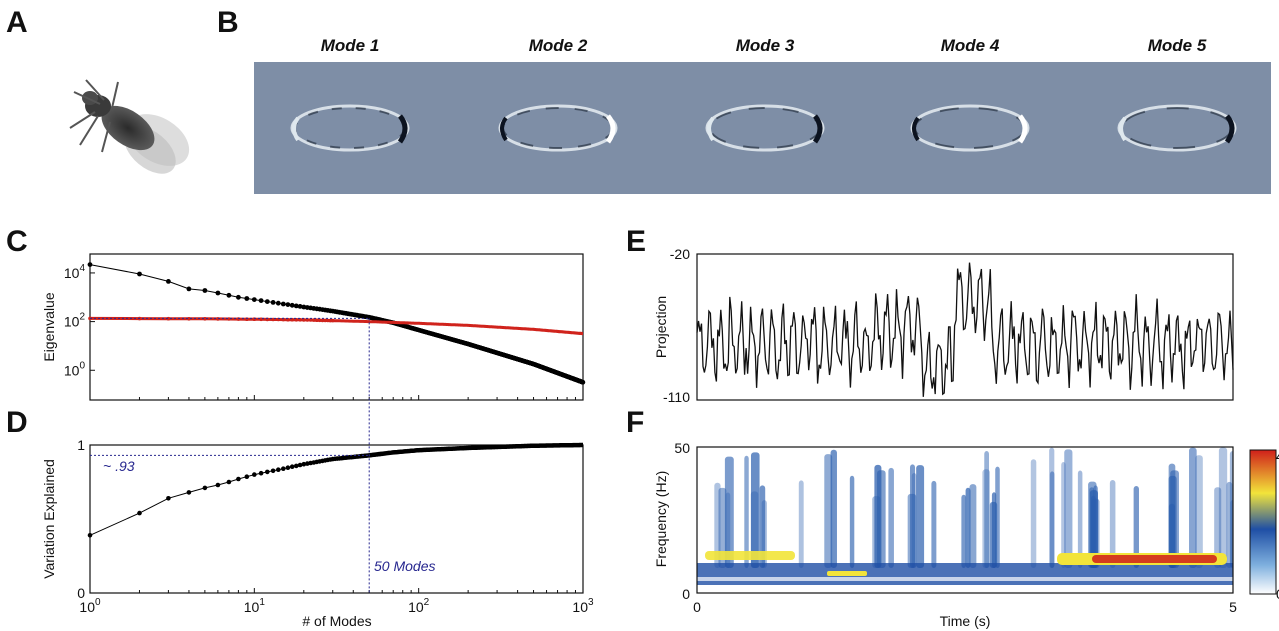  What do you see at coordinates (17, 422) in the screenshot?
I see `panel-label-d: D` at bounding box center [17, 422].